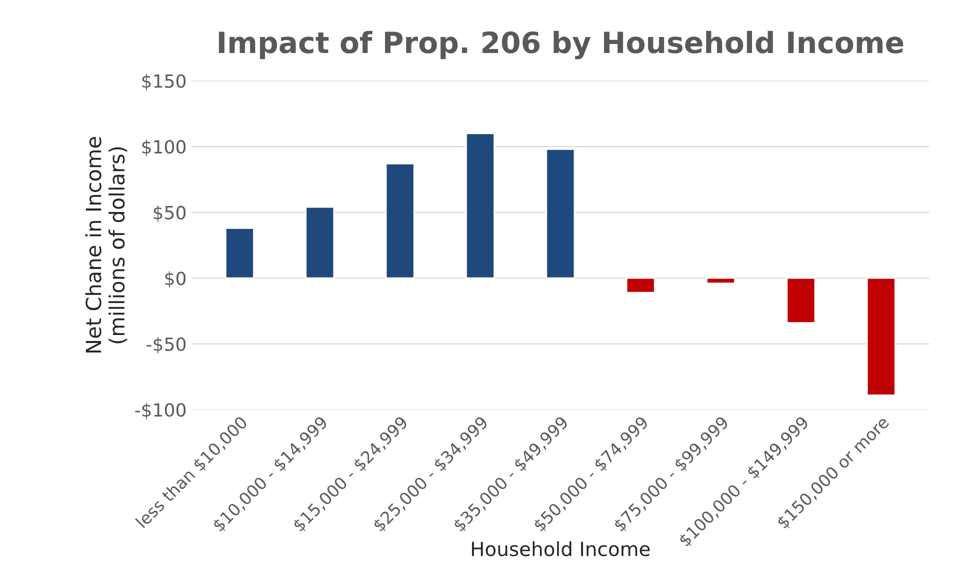  I want to click on x-axis-title: Household Income, so click(561, 548).